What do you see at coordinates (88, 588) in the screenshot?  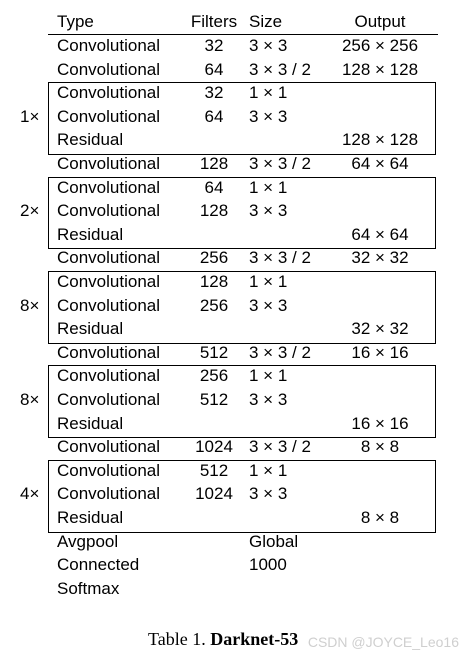 I see `cell-type: Softmax` at bounding box center [88, 588].